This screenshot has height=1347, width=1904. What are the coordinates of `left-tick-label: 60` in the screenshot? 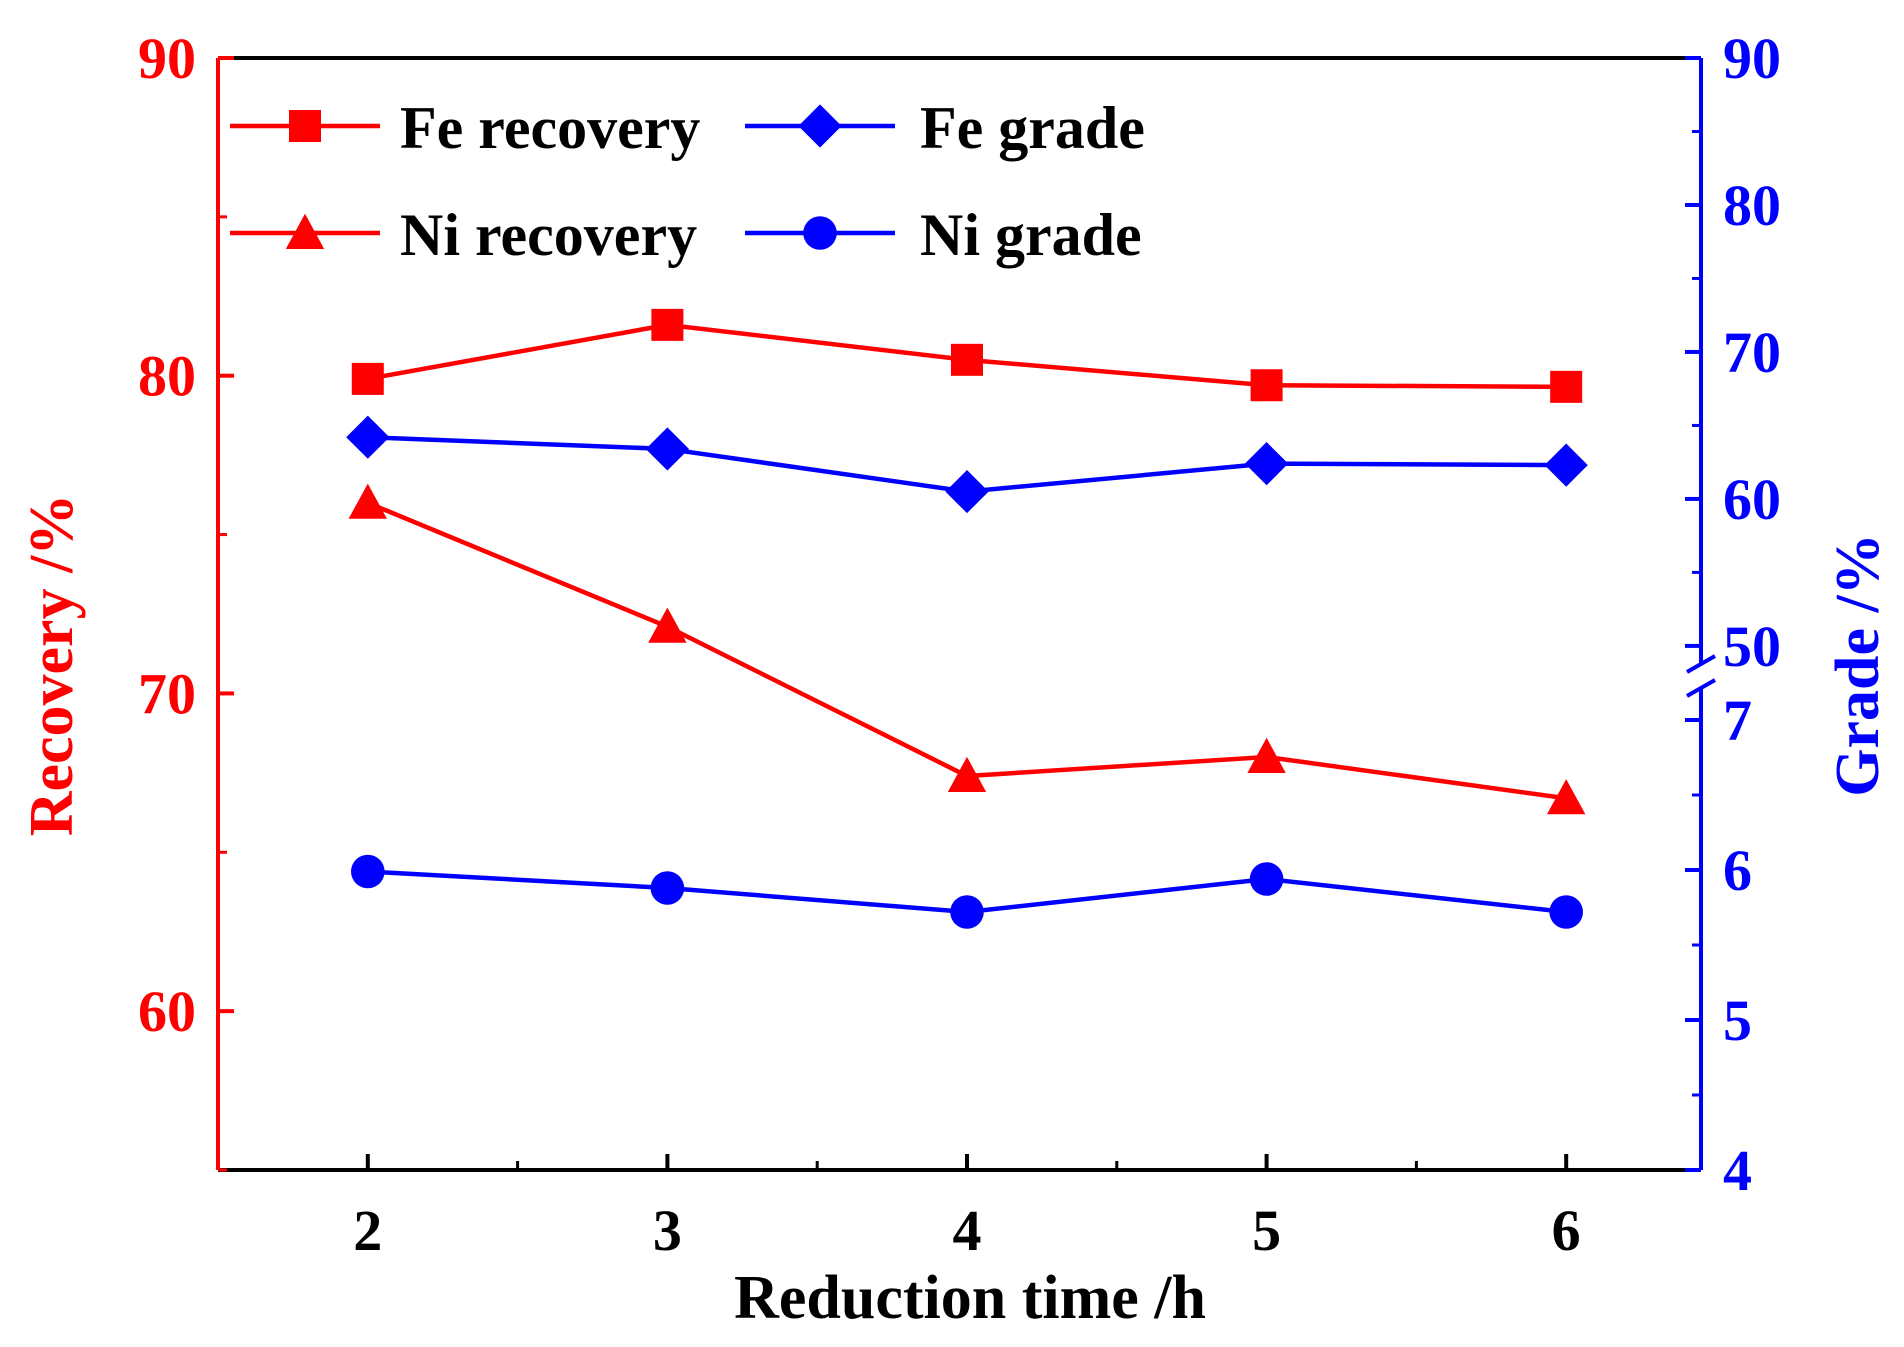 It's located at (167, 1011).